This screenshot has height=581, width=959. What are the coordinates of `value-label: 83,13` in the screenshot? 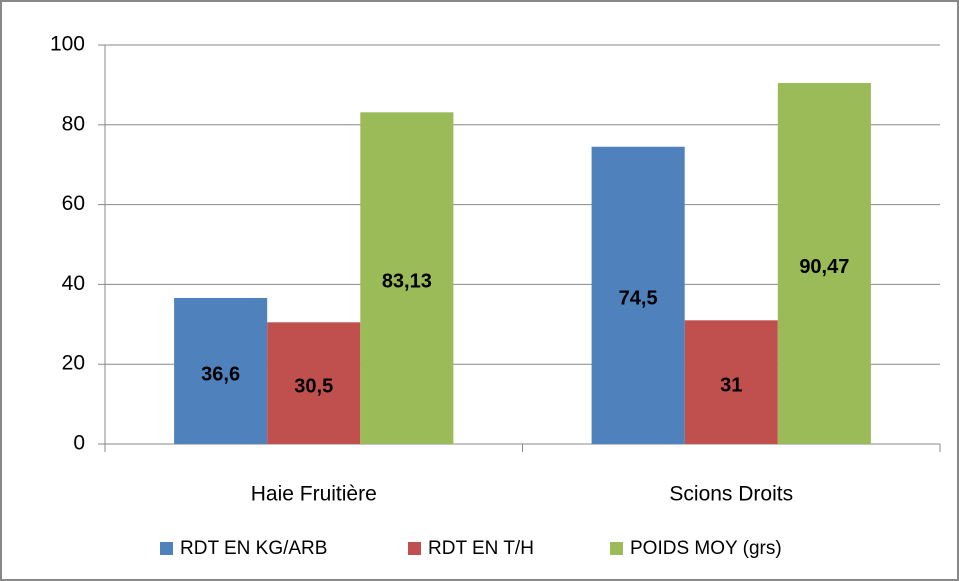 It's located at (407, 281).